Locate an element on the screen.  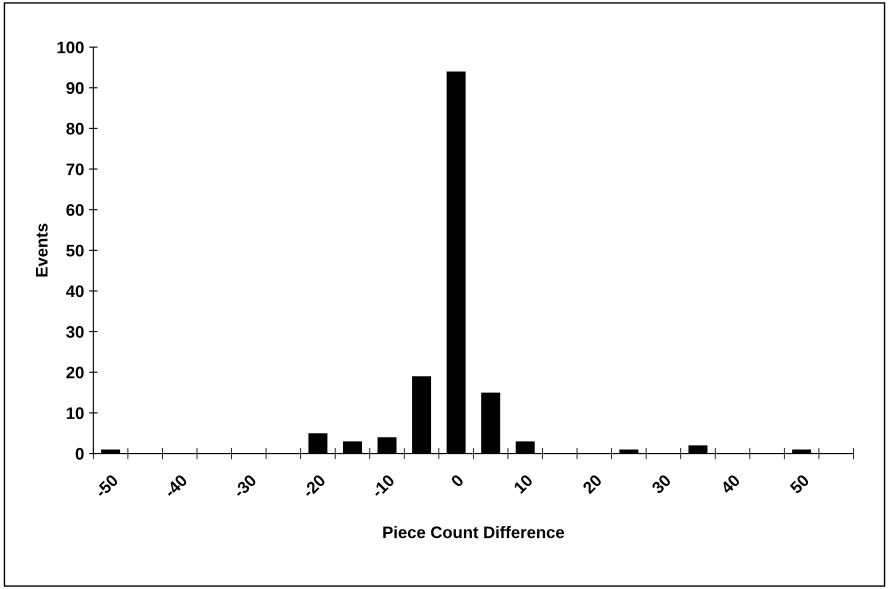
x-tick-label: 30 is located at coordinates (661, 484).